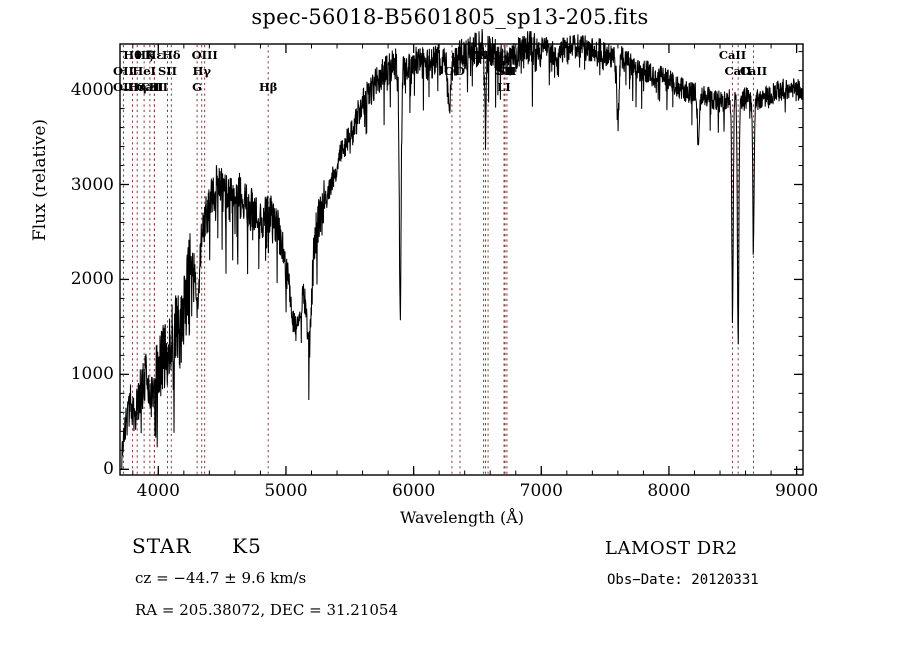  I want to click on spectral-line-label: G, so click(197, 87).